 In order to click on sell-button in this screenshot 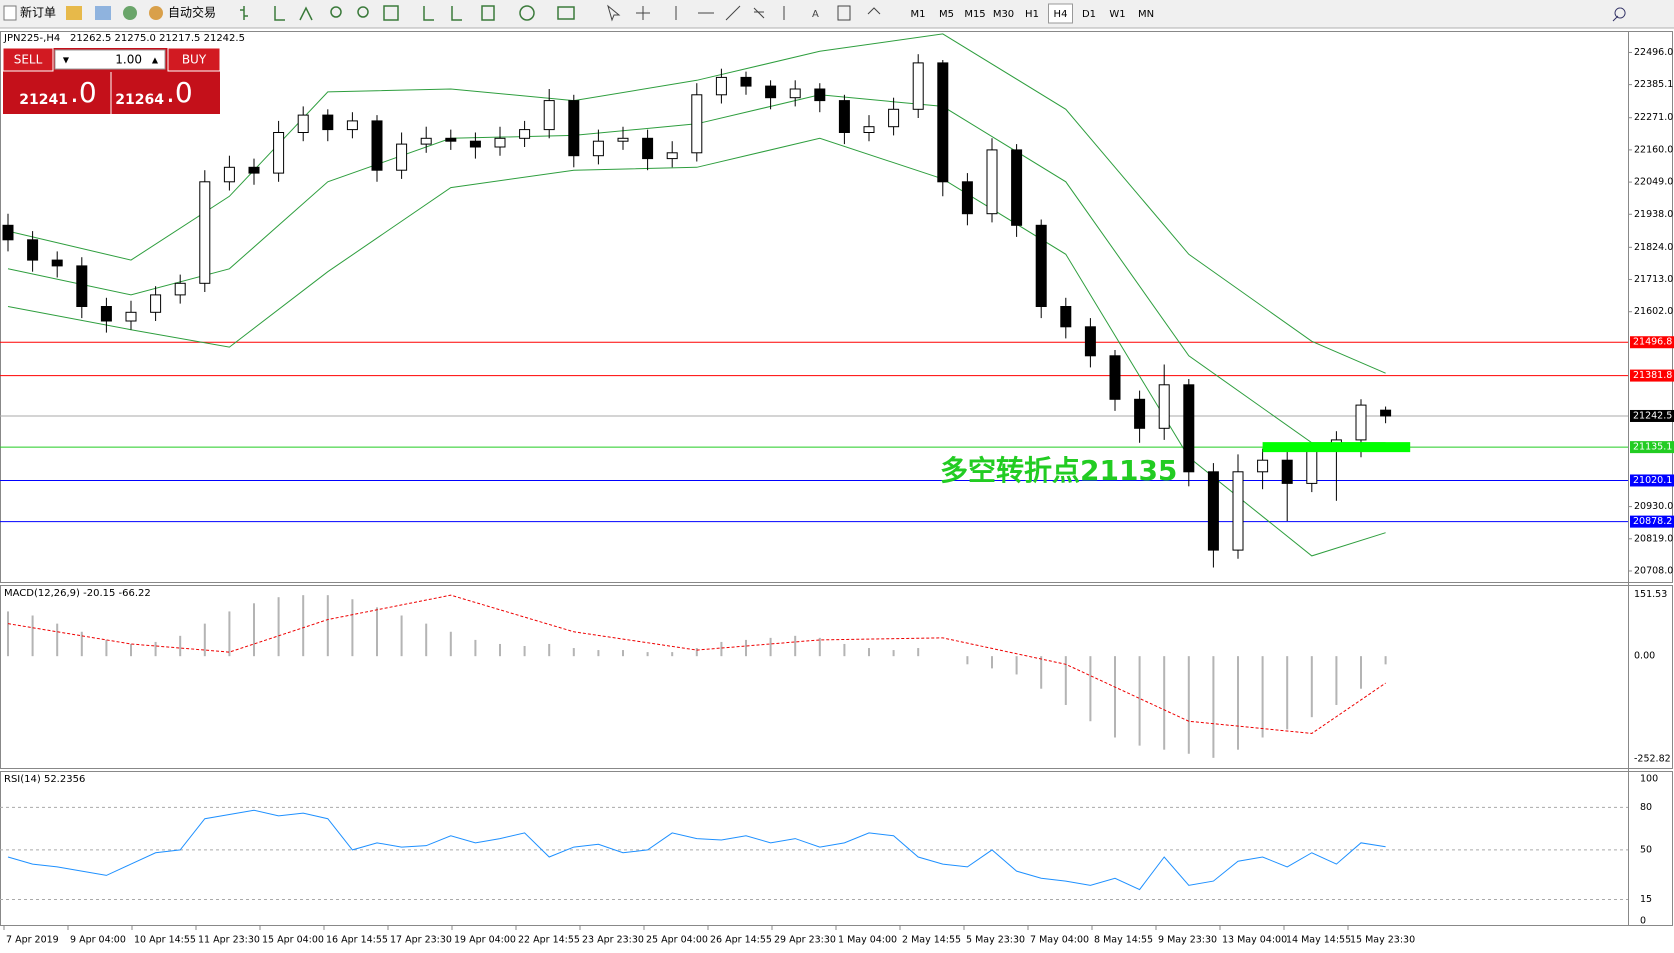, I will do `click(28, 59)`.